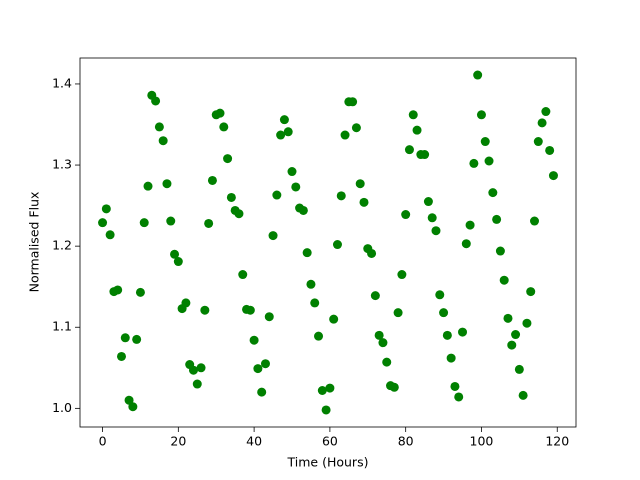  What do you see at coordinates (254, 441) in the screenshot?
I see `x-tick-label: 40` at bounding box center [254, 441].